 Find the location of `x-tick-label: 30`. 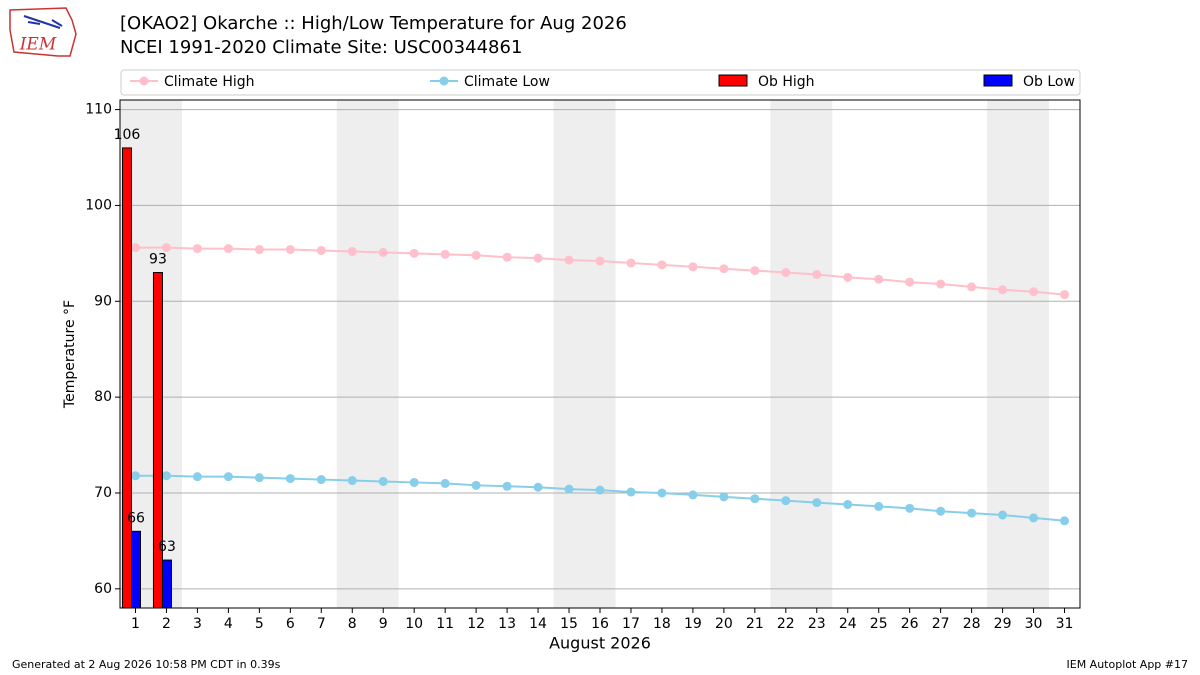

x-tick-label: 30 is located at coordinates (1034, 624).